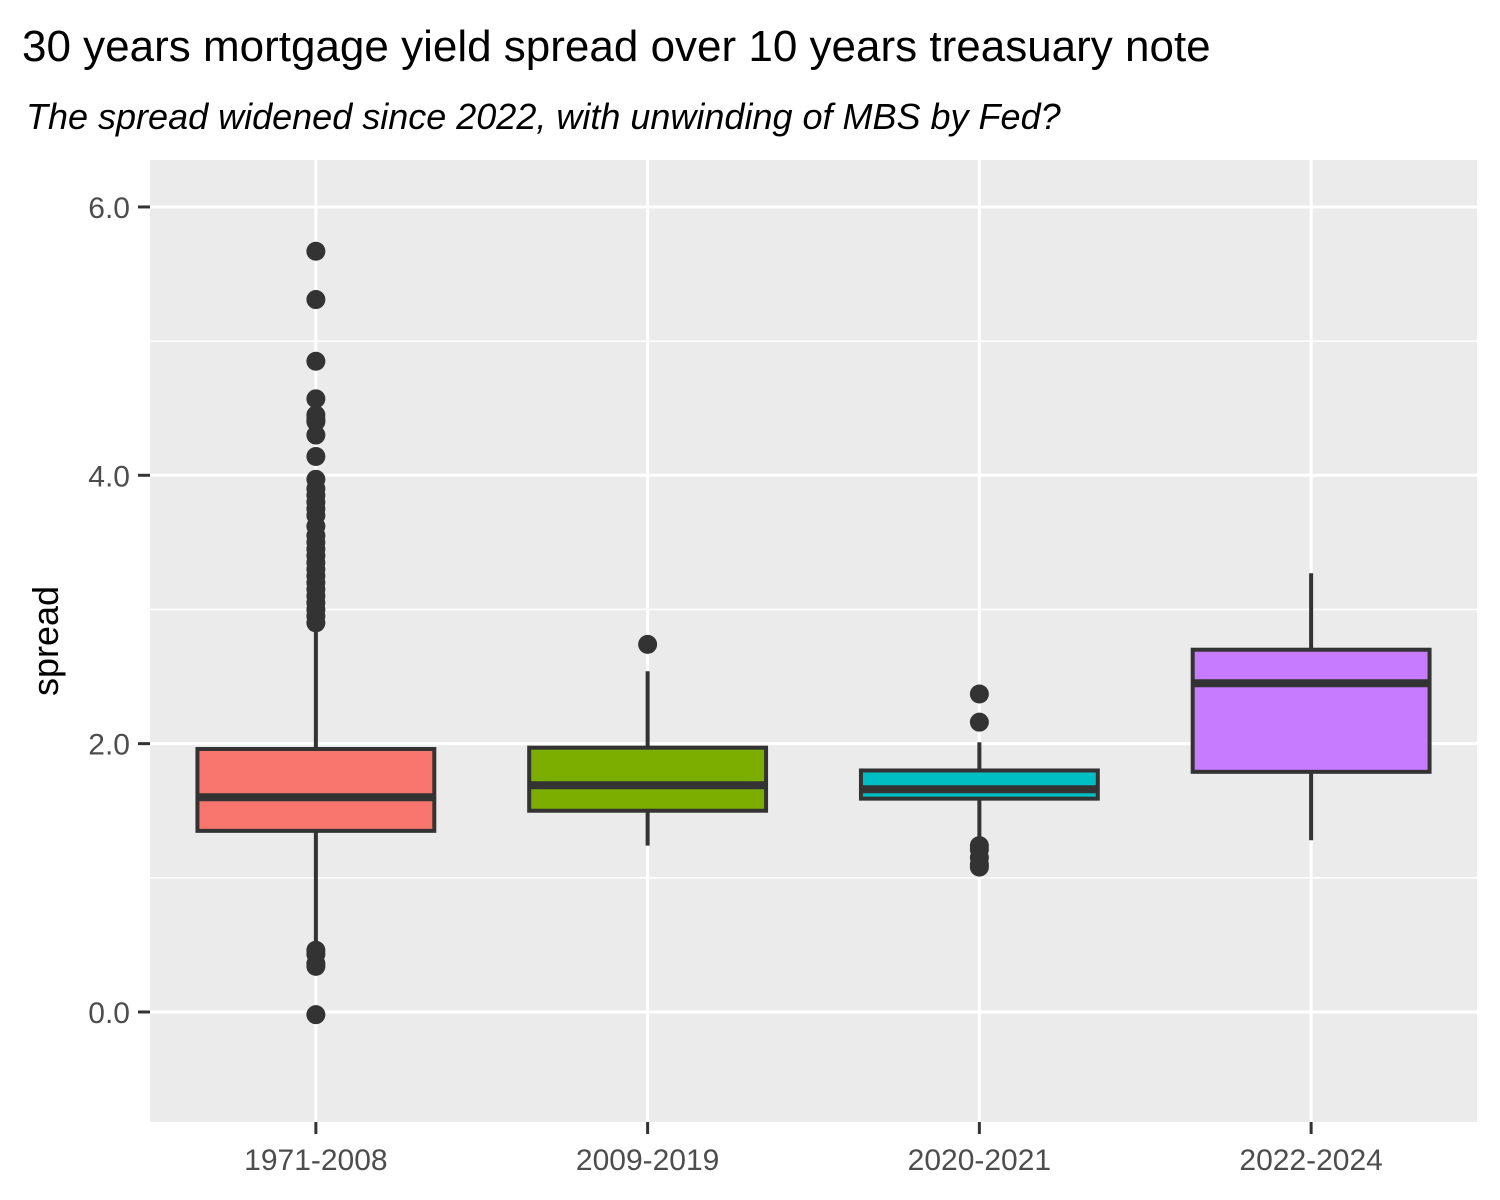 Image resolution: width=1500 pixels, height=1200 pixels. I want to click on y-axis: 0.0 2.0 4.0 6.0, so click(119, 611).